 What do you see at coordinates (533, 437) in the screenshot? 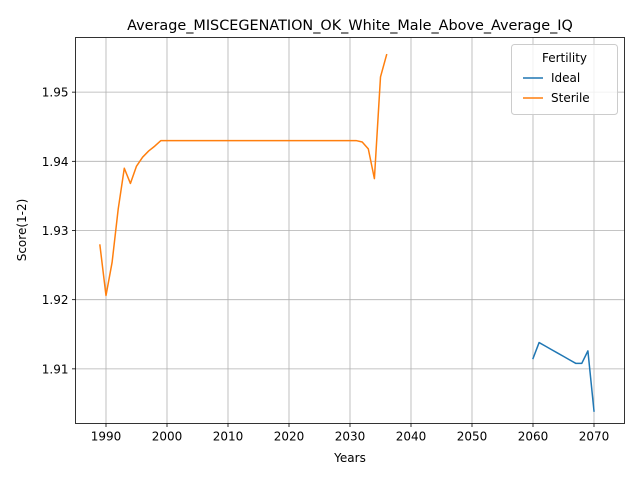
I see `x-tick-label: 2060` at bounding box center [533, 437].